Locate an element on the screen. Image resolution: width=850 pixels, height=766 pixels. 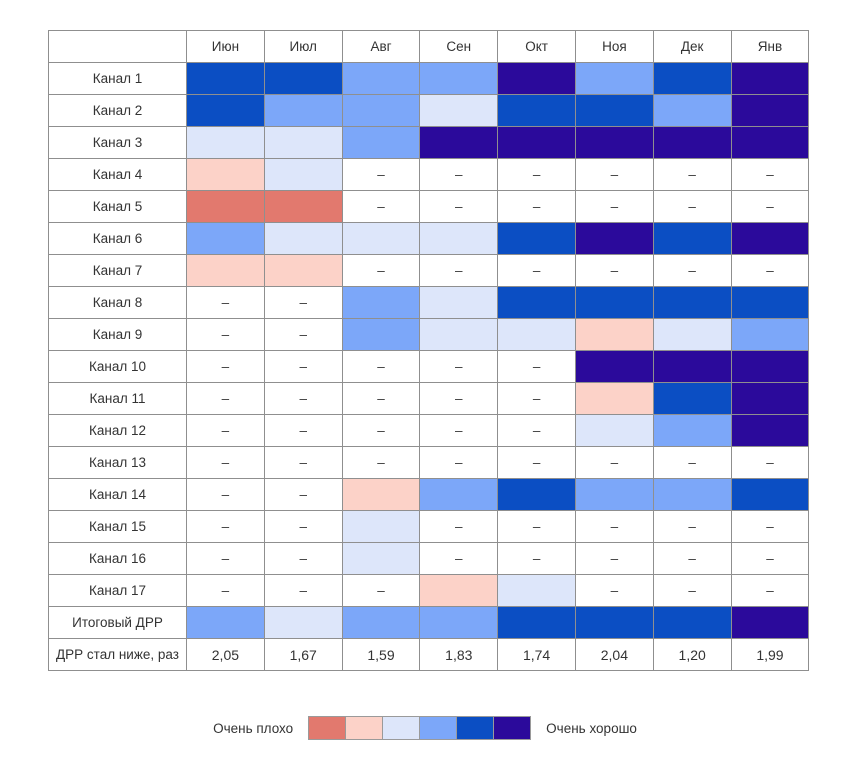
footer-value-cell: 1,59 is located at coordinates (381, 654).